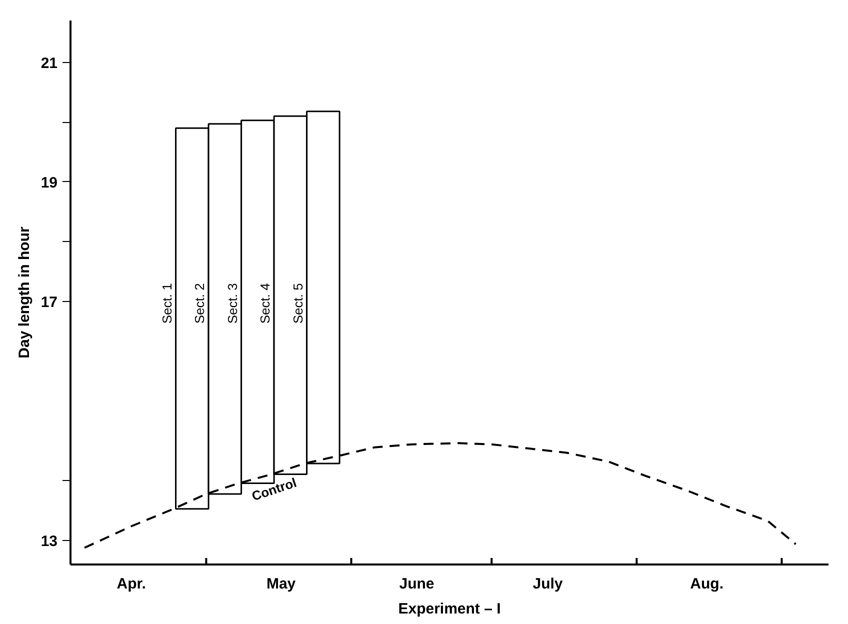  What do you see at coordinates (131, 584) in the screenshot?
I see `x-tick-label: Apr.` at bounding box center [131, 584].